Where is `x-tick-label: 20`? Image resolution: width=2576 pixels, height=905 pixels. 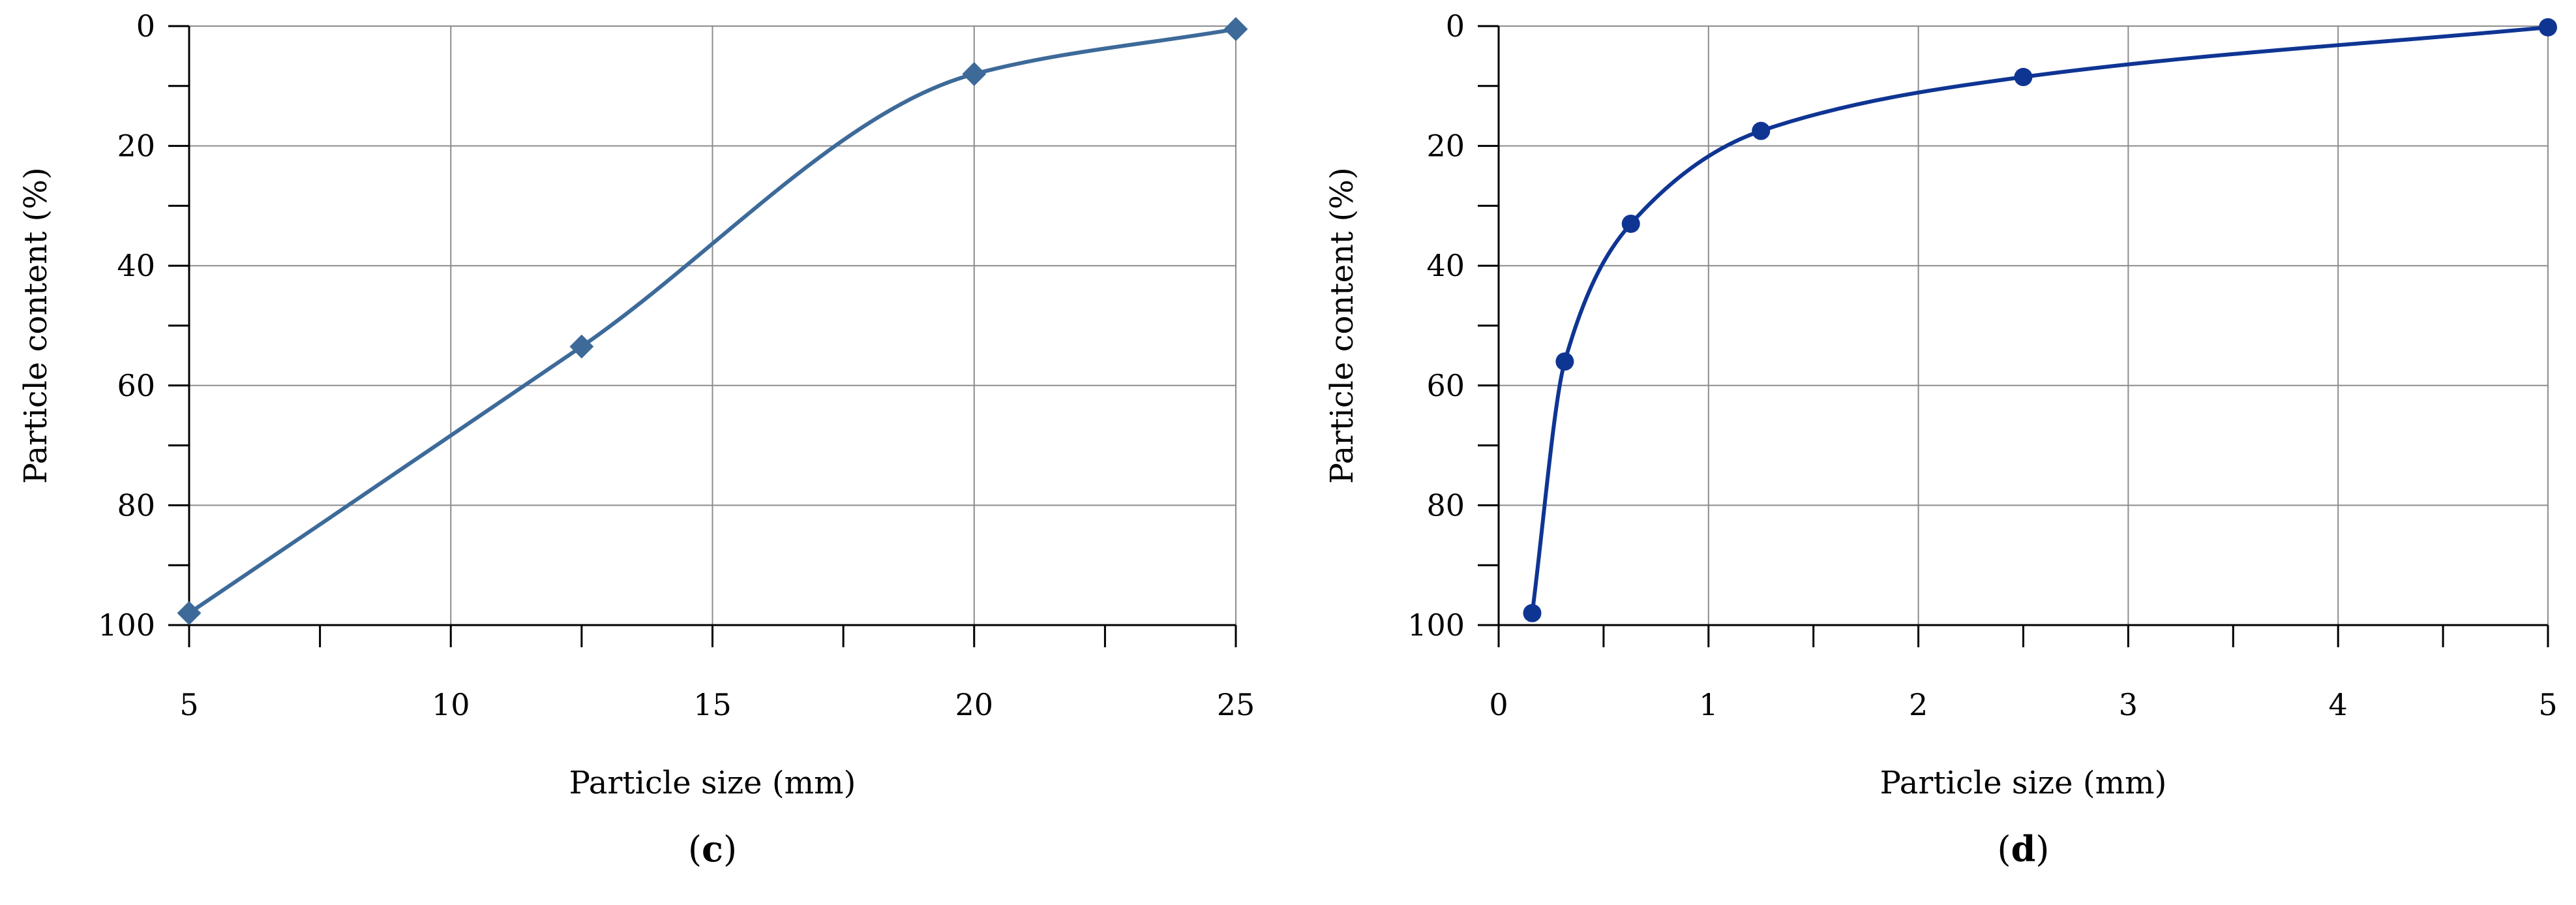
x-tick-label: 20 is located at coordinates (974, 704).